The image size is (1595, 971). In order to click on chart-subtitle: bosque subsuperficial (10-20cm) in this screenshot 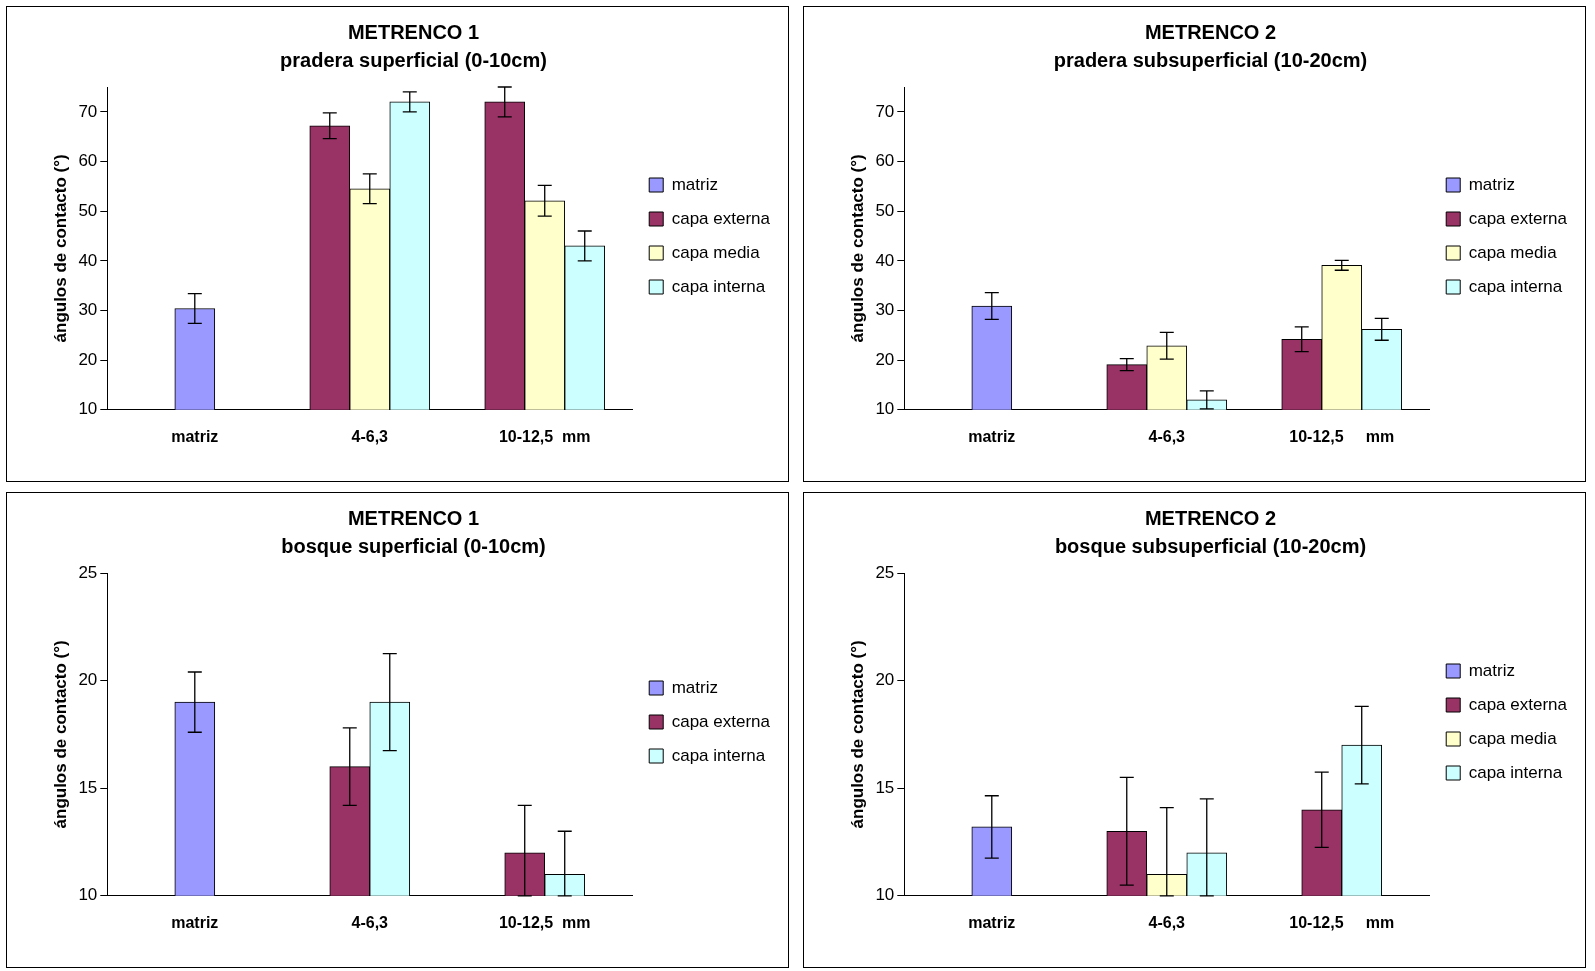, I will do `click(1210, 545)`.